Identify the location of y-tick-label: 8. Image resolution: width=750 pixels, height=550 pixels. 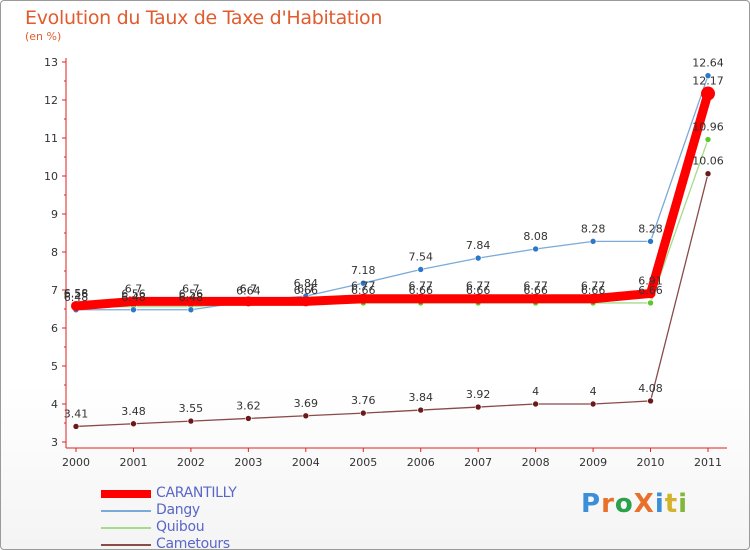
(54, 252).